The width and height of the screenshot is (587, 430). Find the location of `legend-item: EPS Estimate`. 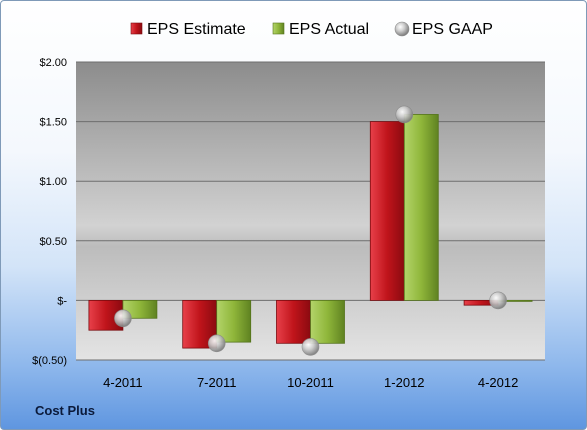

legend-item: EPS Estimate is located at coordinates (188, 29).